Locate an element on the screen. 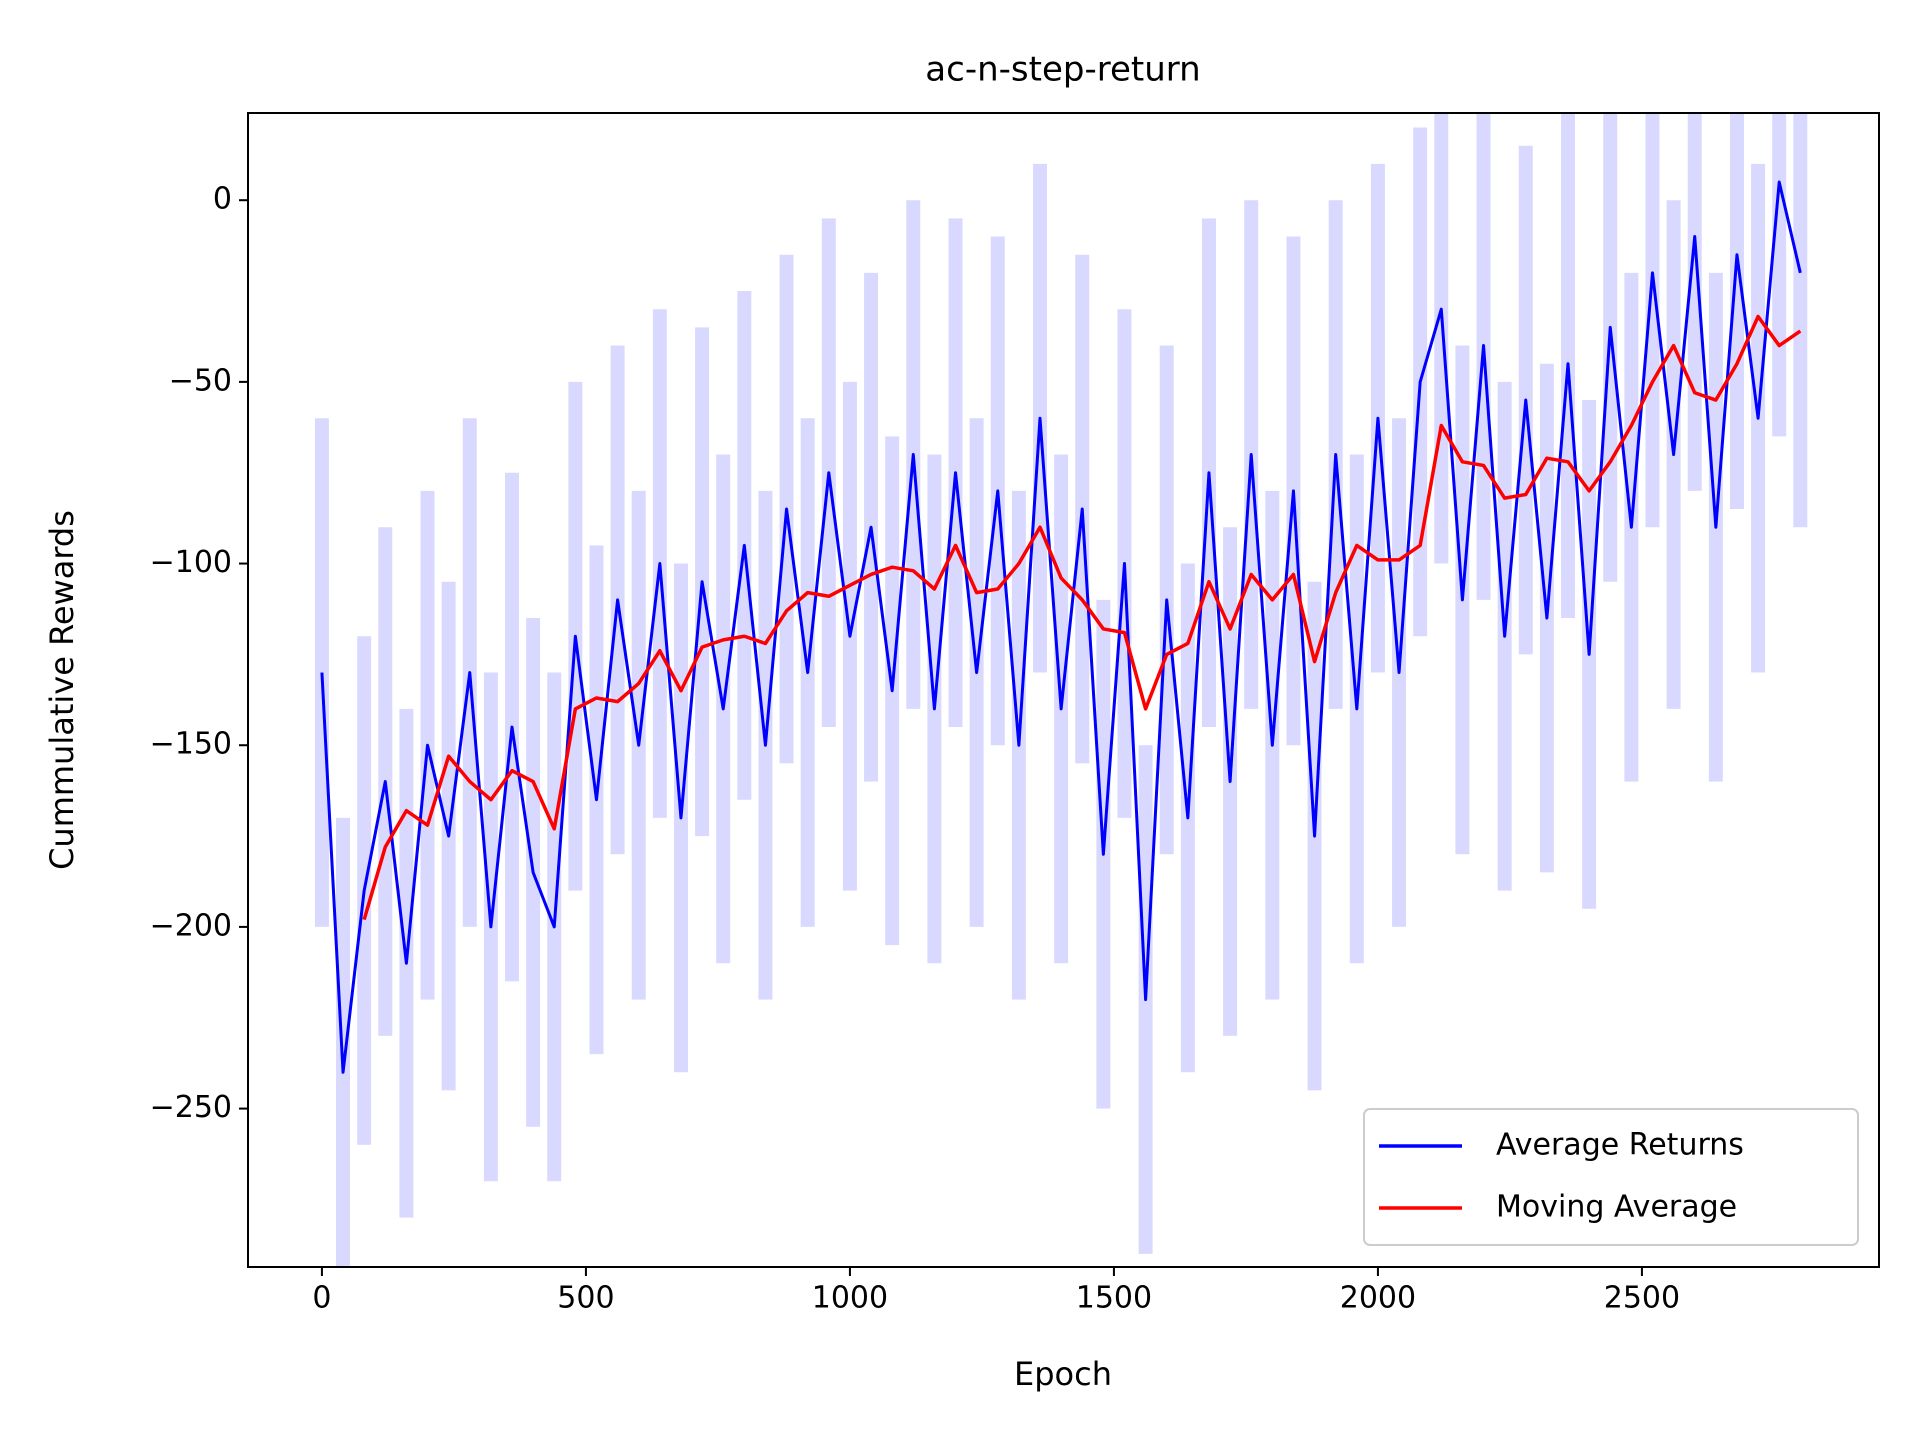 This screenshot has height=1440, width=1920. legend-box is located at coordinates (1611, 1177).